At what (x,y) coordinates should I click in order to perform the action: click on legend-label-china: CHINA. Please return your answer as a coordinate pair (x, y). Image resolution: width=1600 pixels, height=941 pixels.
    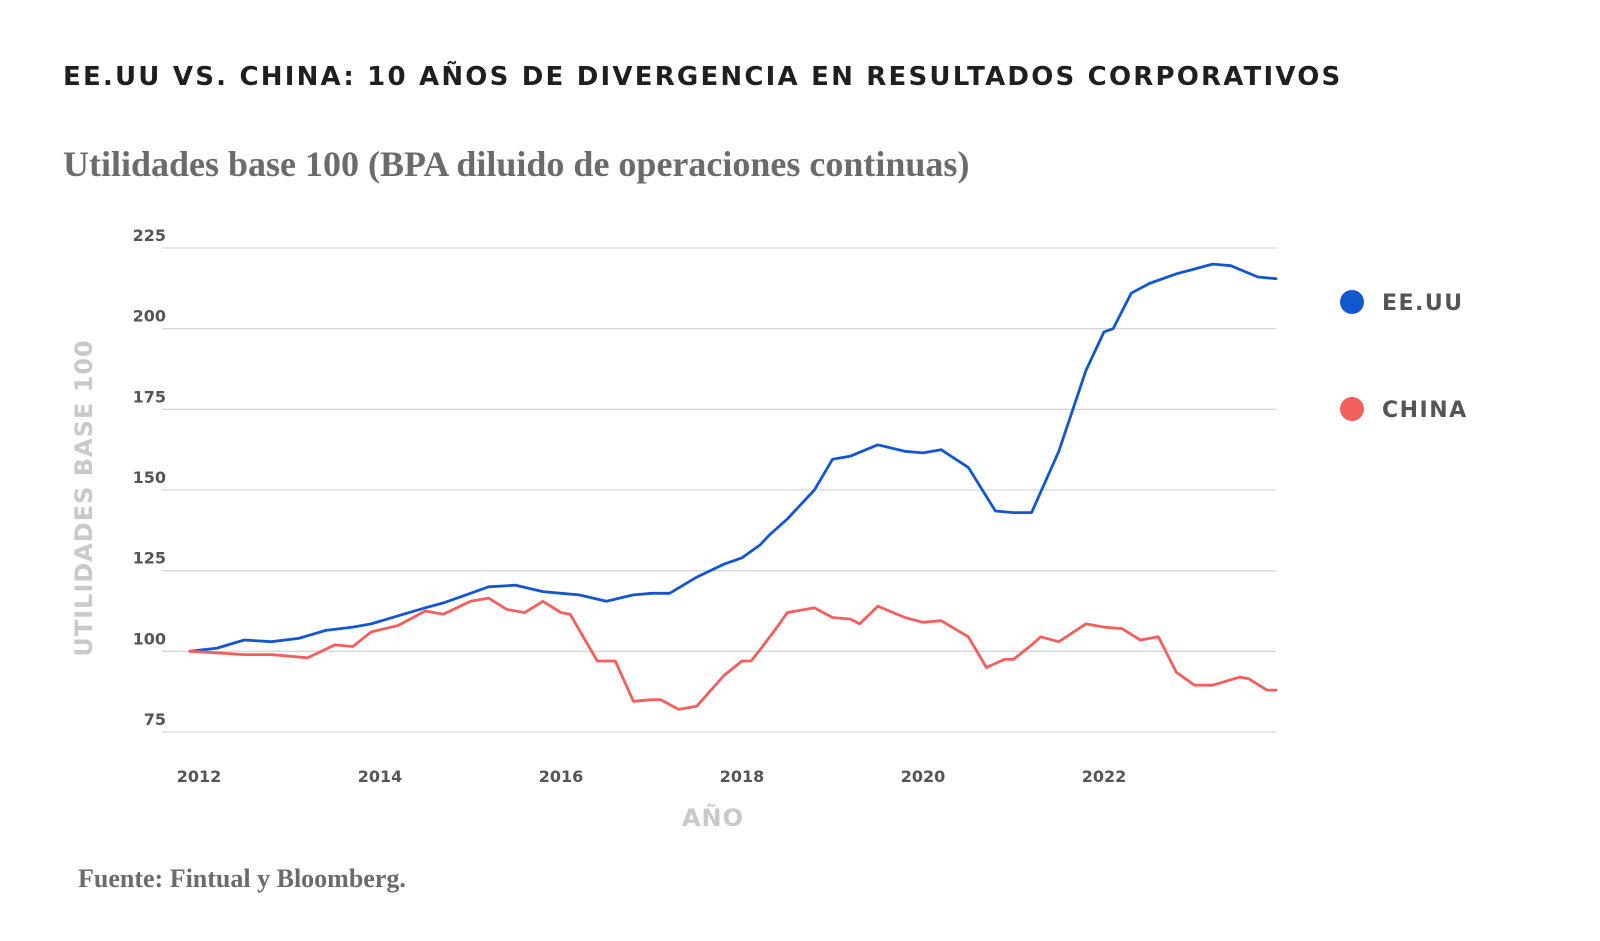
    Looking at the image, I should click on (1425, 410).